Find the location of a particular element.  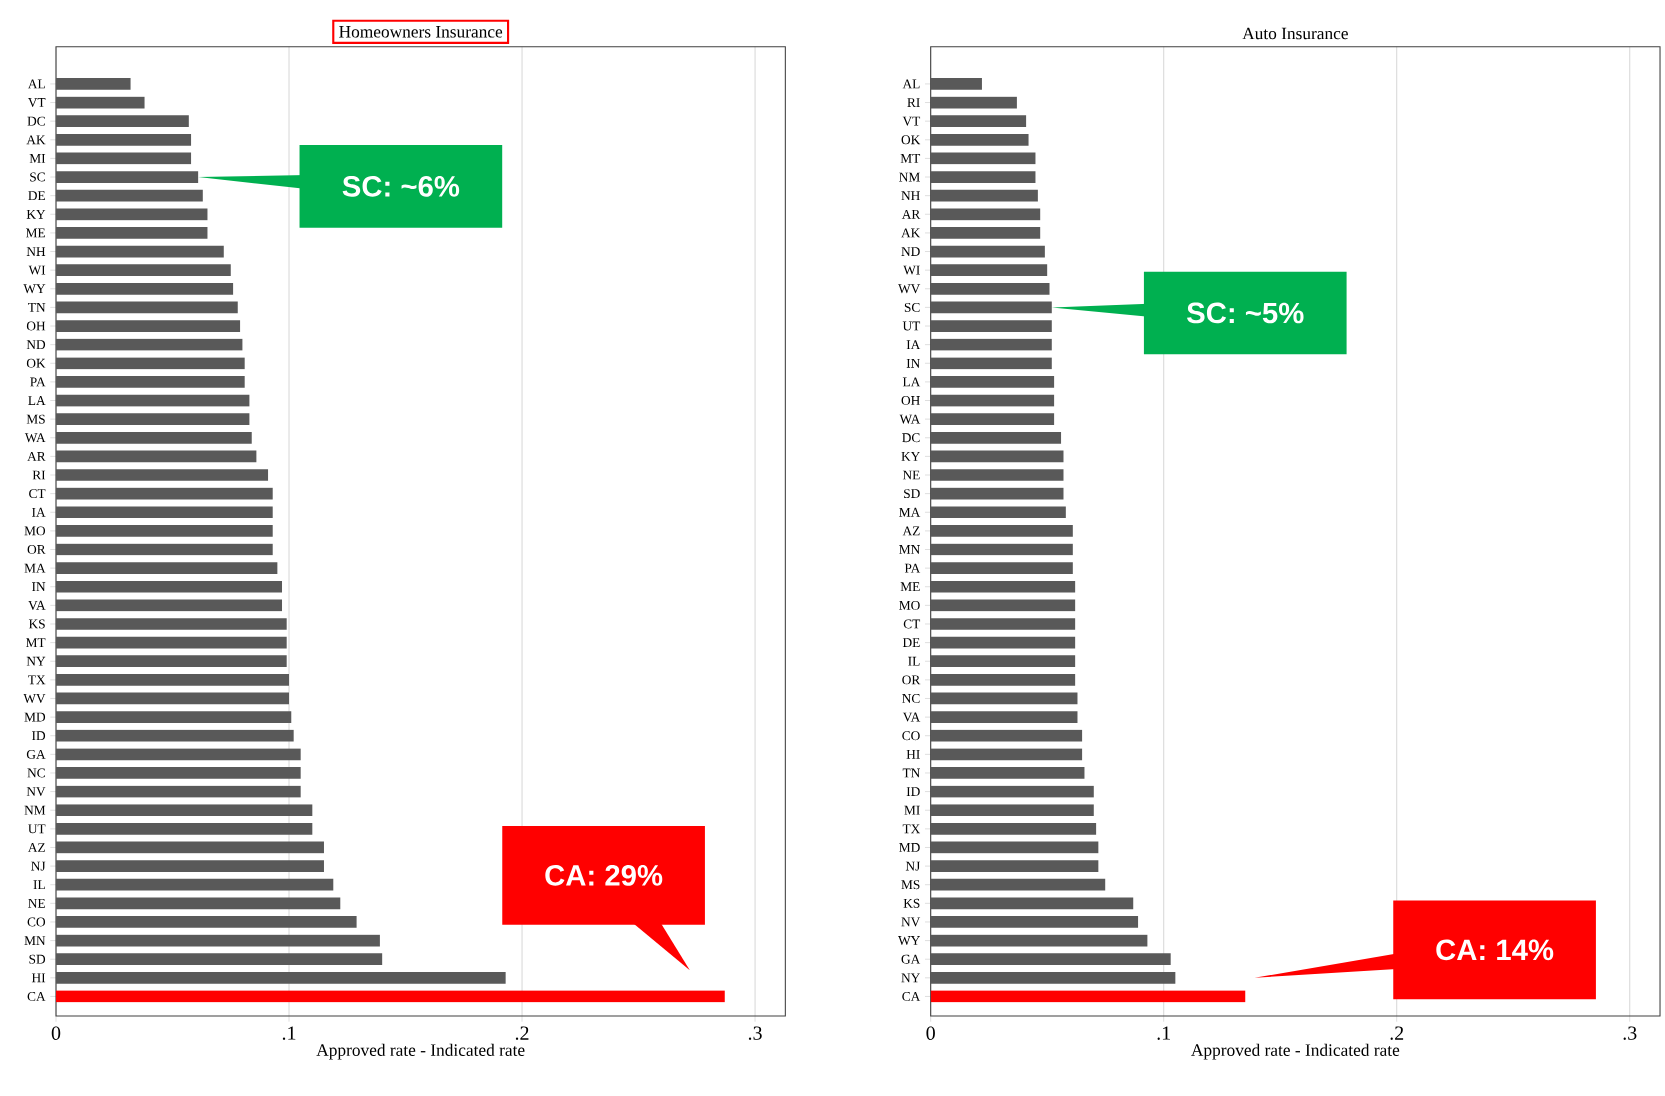

annotation: SC: ~5% is located at coordinates (1245, 313).